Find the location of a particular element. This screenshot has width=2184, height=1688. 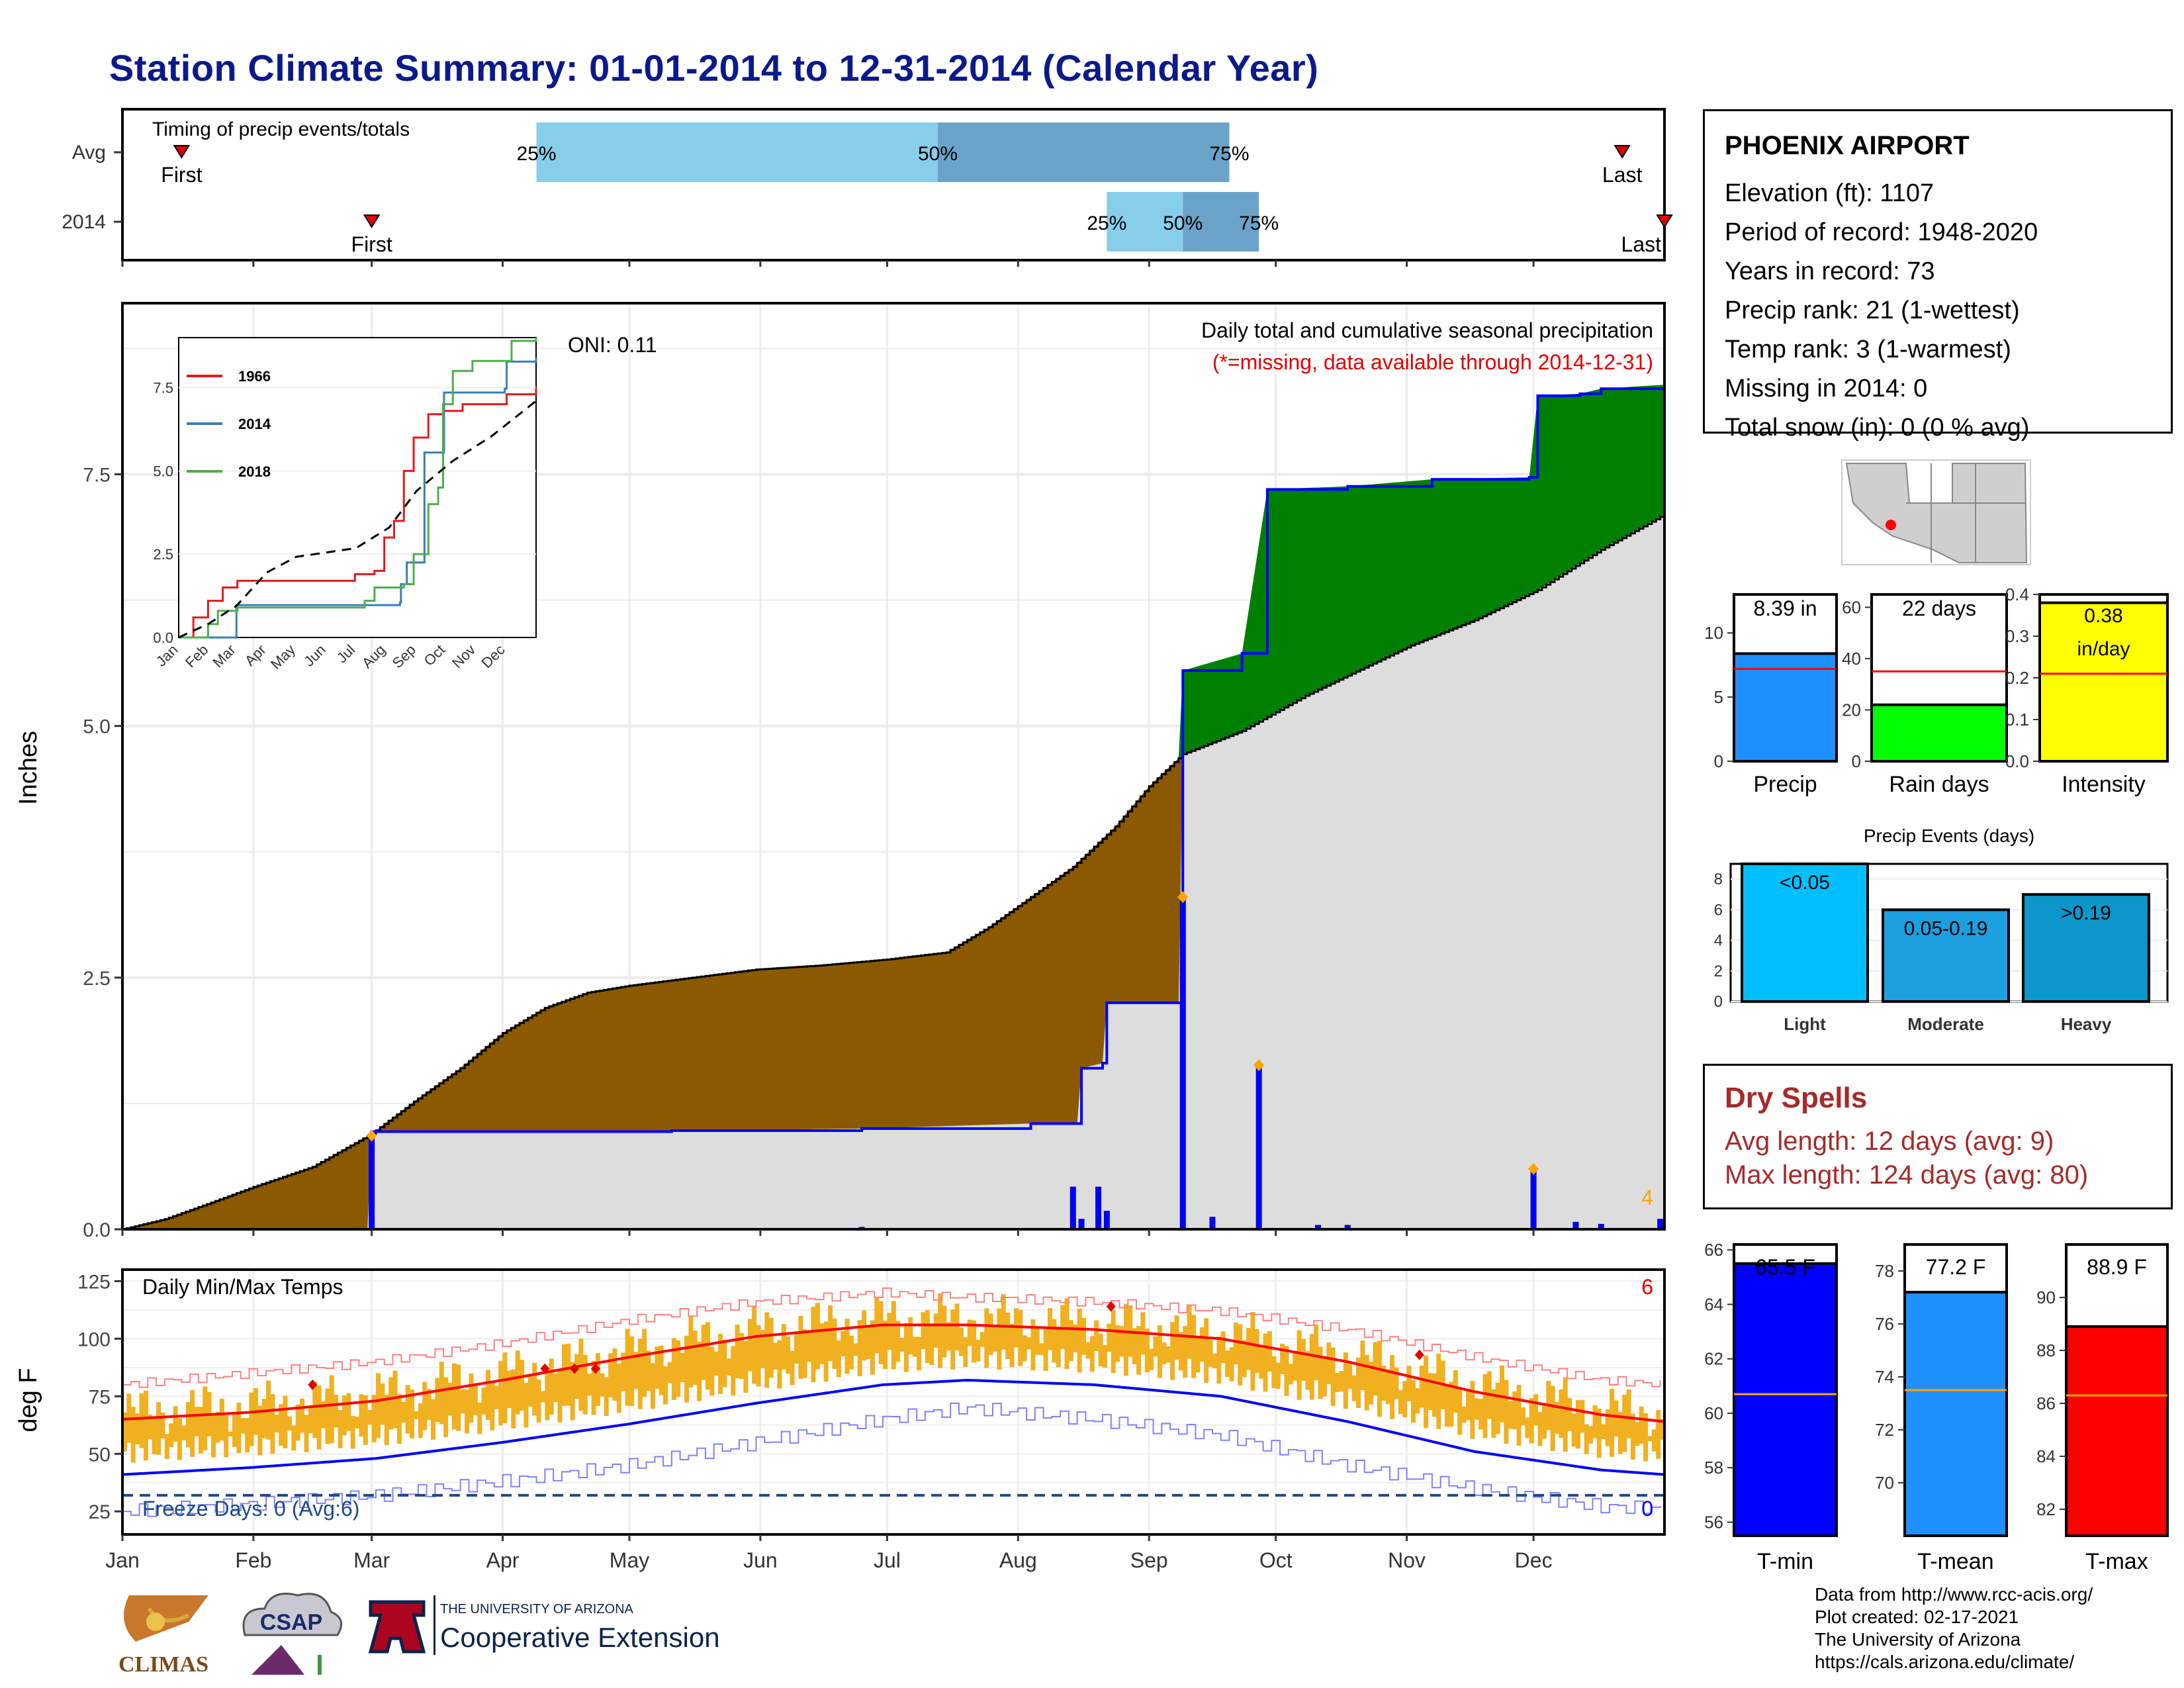

total-y-tick-label: 5 is located at coordinates (1718, 697).